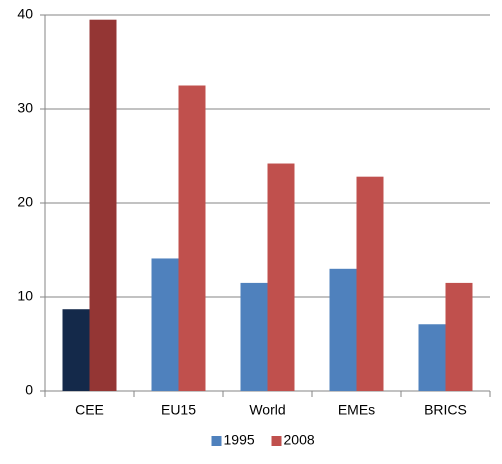 Image resolution: width=502 pixels, height=464 pixels. Describe the element at coordinates (299, 440) in the screenshot. I see `legend-label: 2008` at that location.